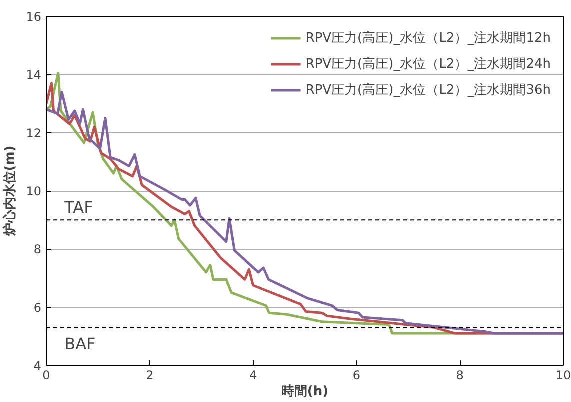  Describe the element at coordinates (34, 191) in the screenshot. I see `y-tick-label: 10` at that location.